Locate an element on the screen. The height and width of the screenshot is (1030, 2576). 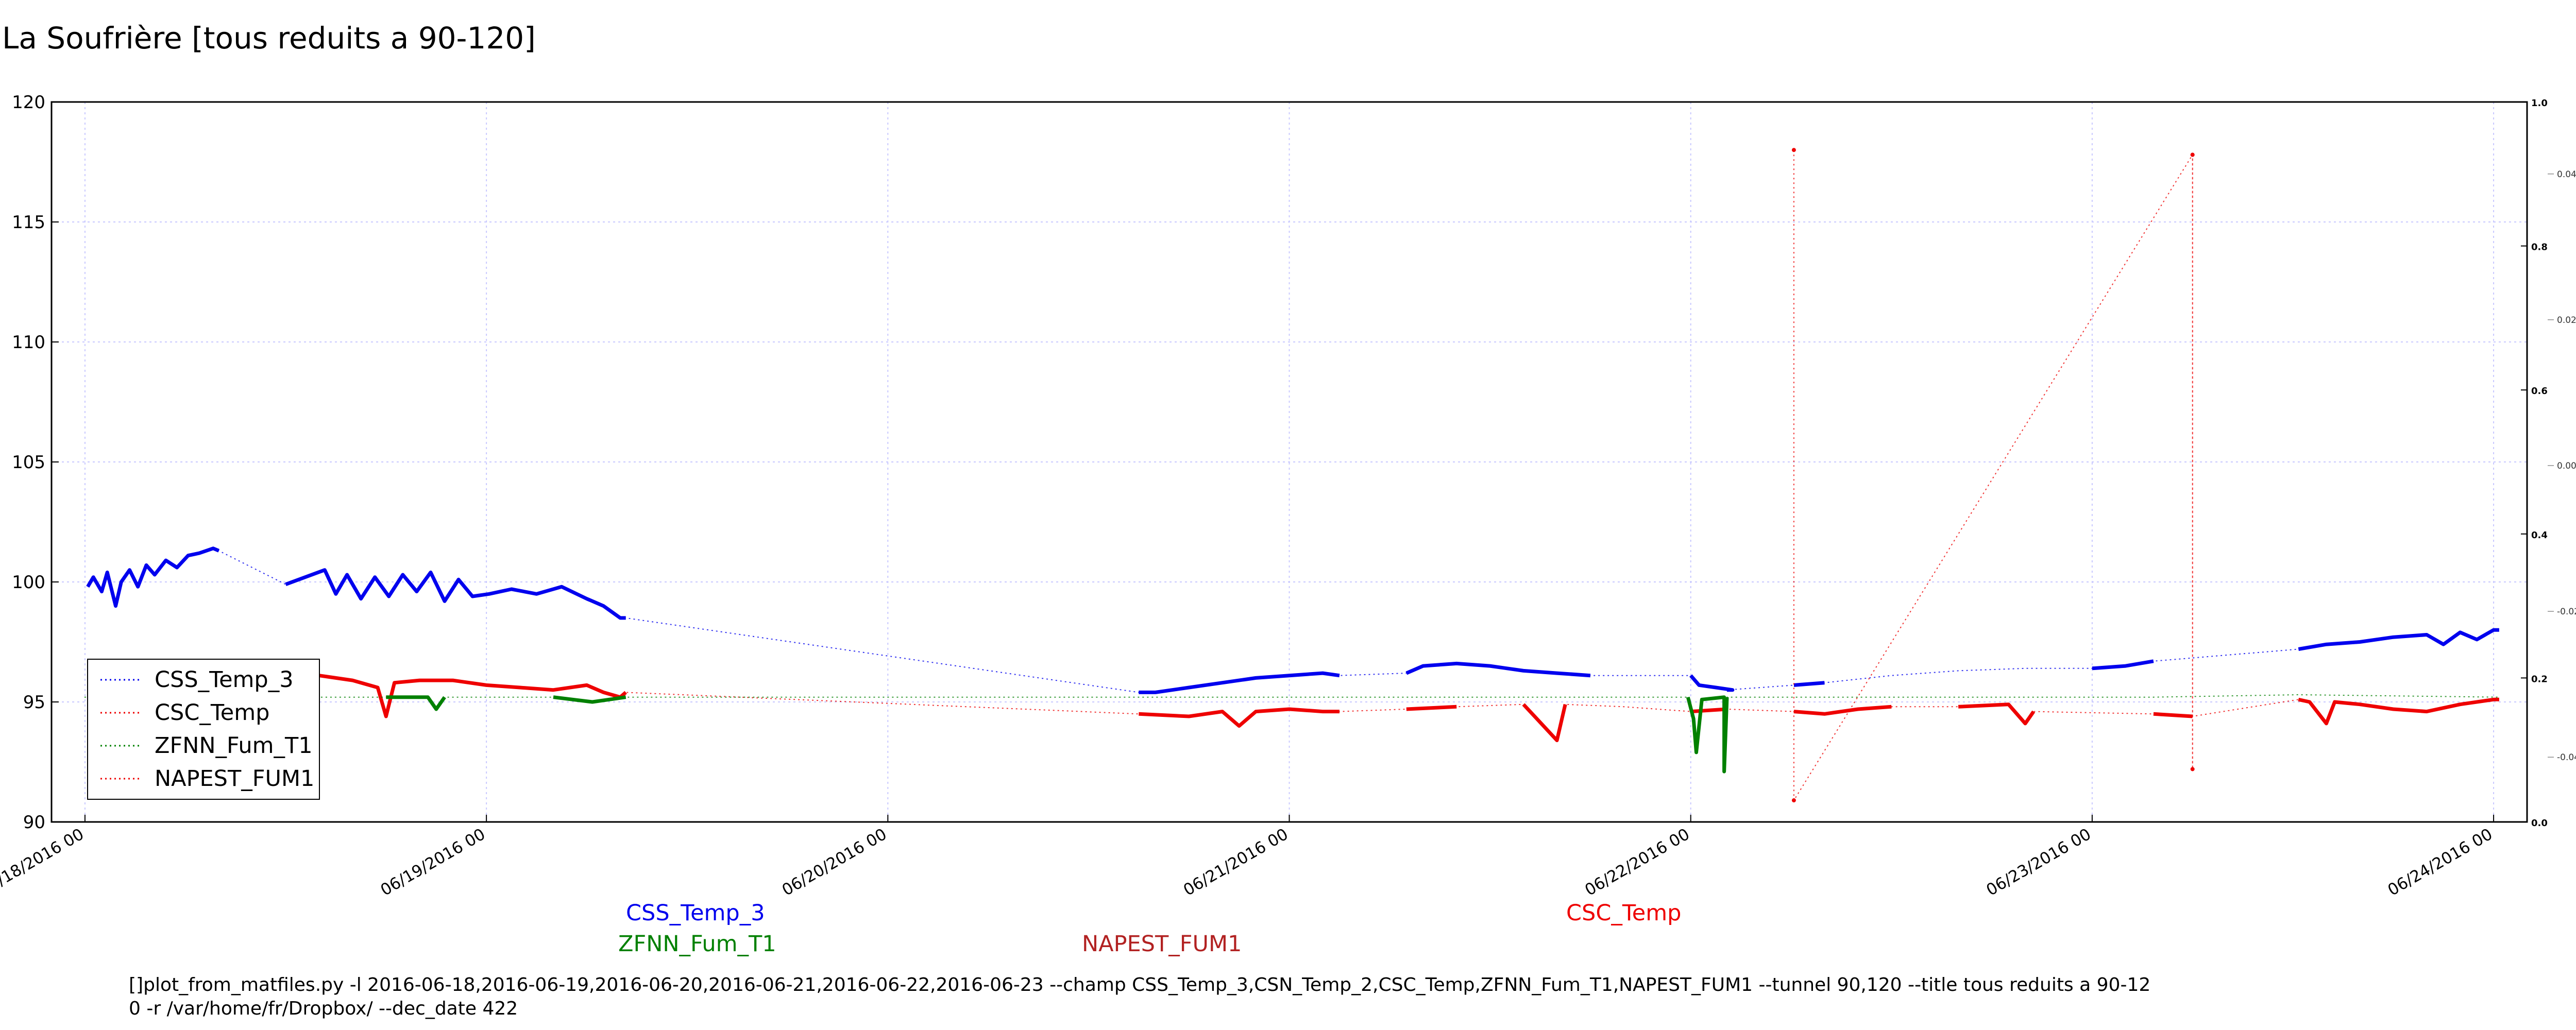
legend-label: ZFNN_Fum_T1 is located at coordinates (234, 746).